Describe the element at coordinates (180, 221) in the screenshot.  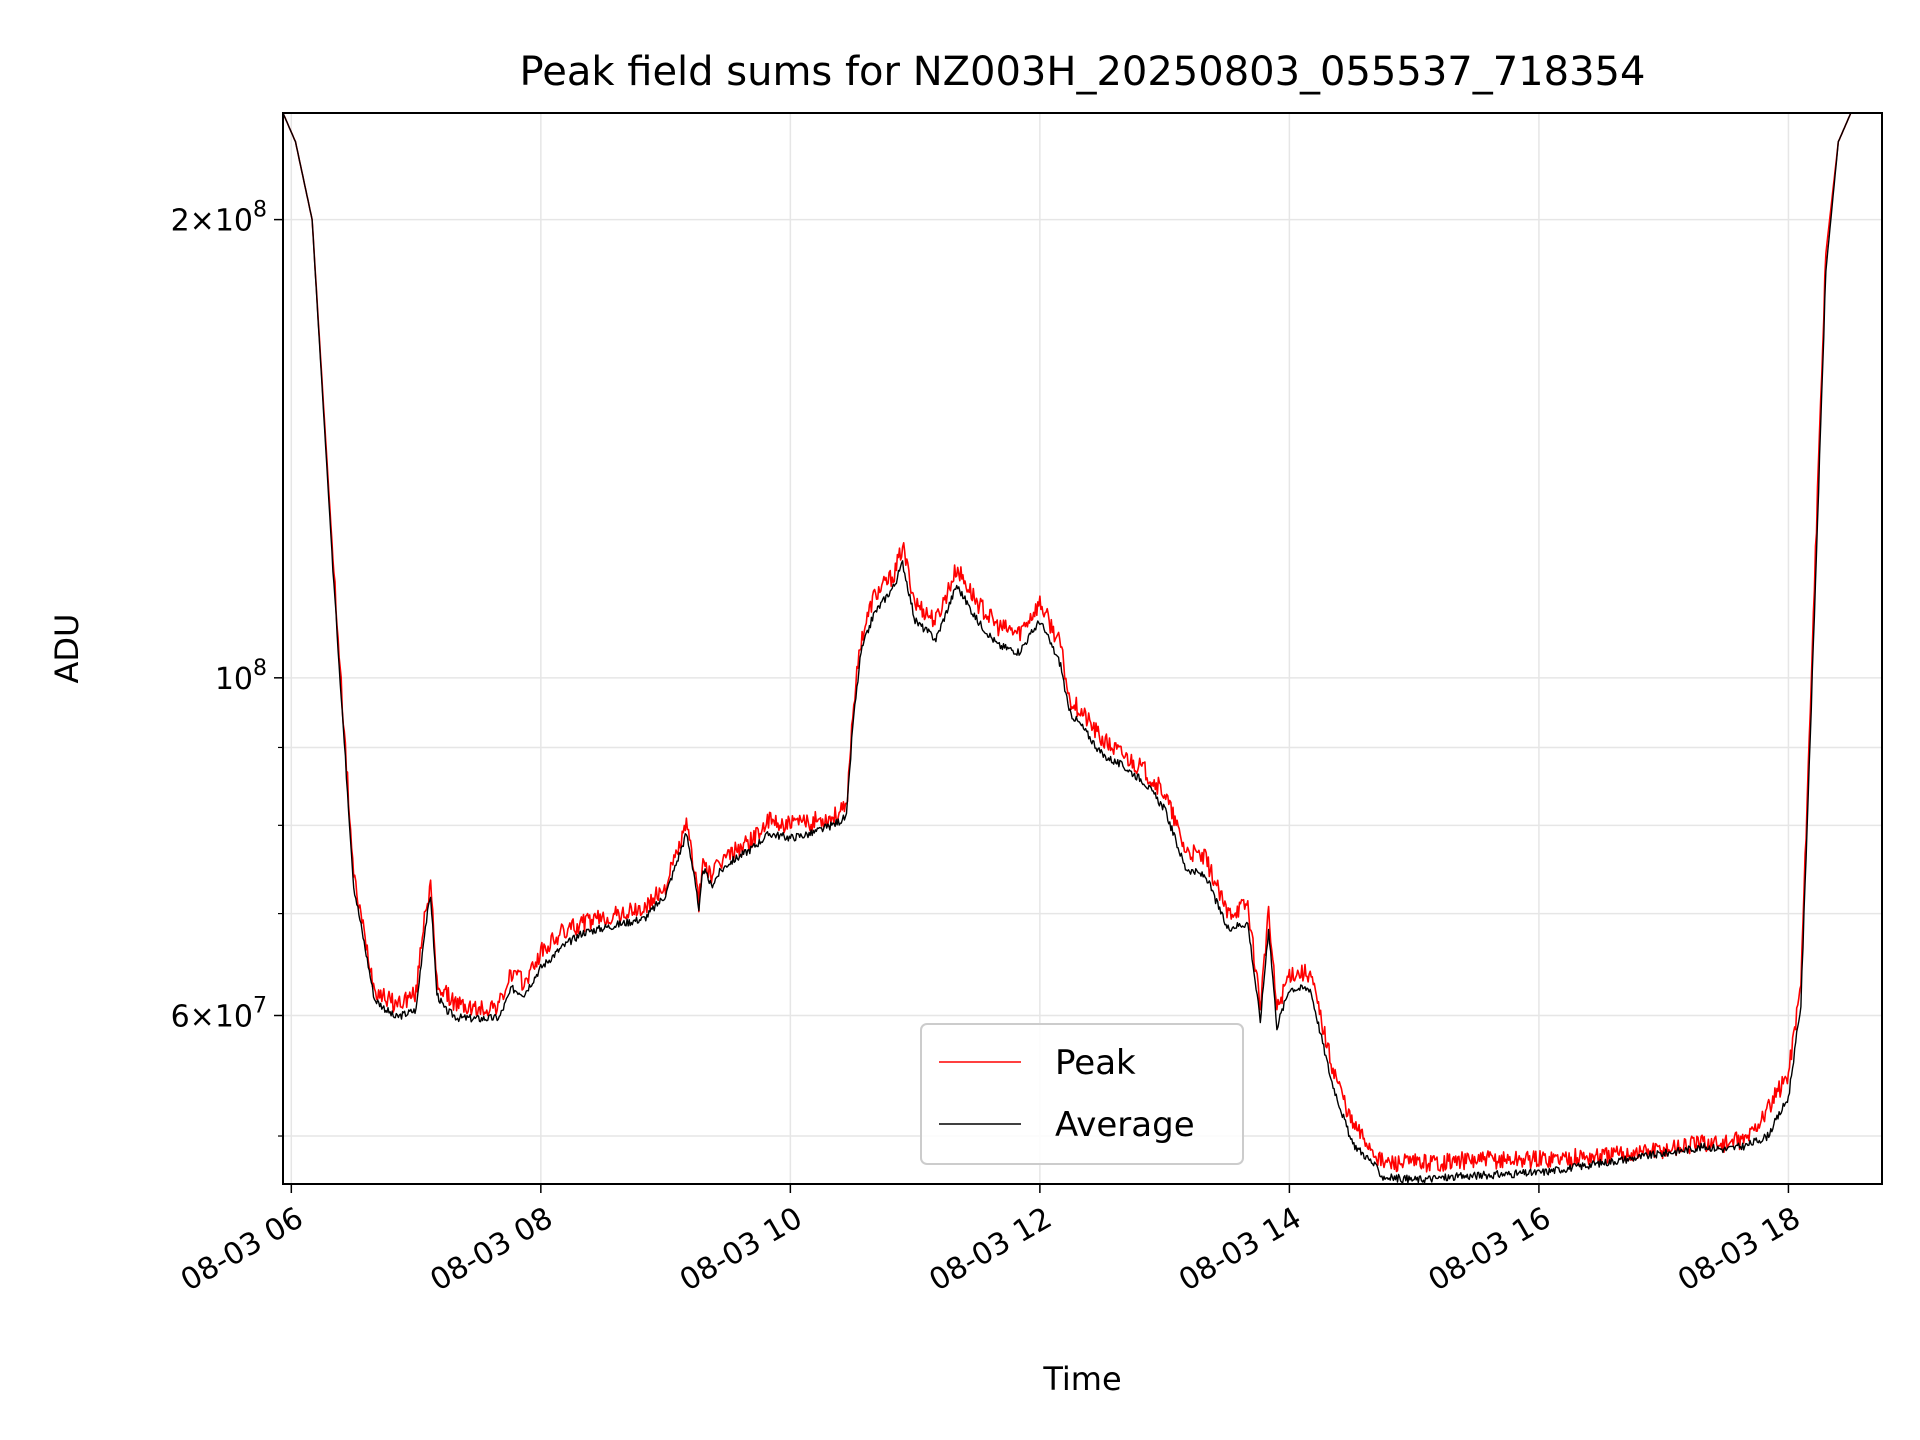
I see `y-tick-mantissa: 2` at that location.